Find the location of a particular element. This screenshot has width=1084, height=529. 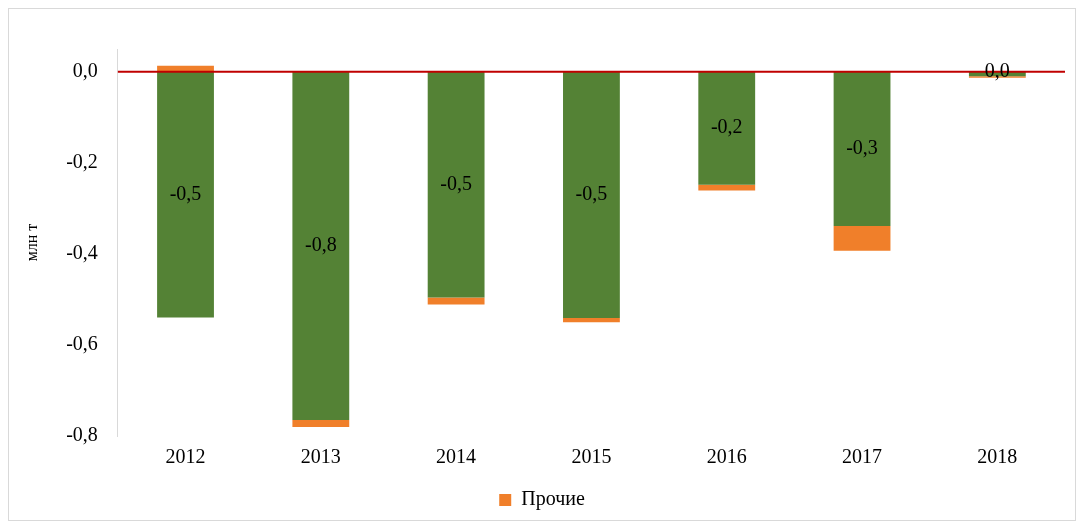

data-label: 0,0 is located at coordinates (997, 70).